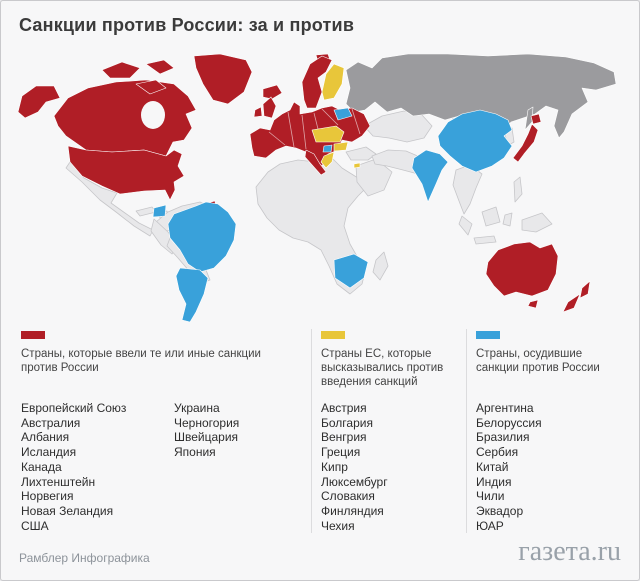 The image size is (640, 581). I want to click on country-list-item: Аргентина, so click(505, 408).